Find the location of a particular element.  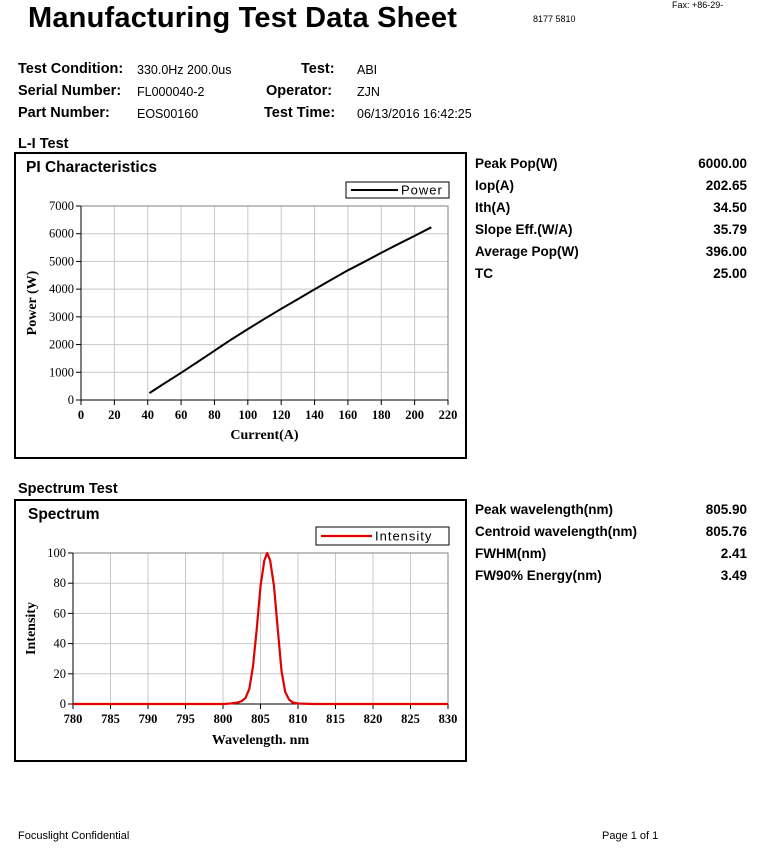

li-test-section-title: L-I Test is located at coordinates (43, 144).